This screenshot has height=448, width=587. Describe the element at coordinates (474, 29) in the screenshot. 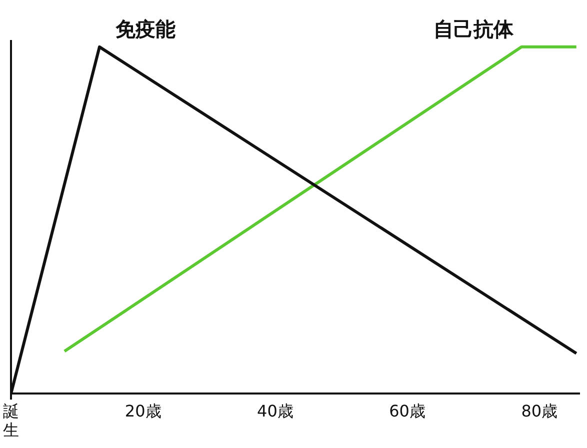

I see `series-label: 自己抗体` at that location.